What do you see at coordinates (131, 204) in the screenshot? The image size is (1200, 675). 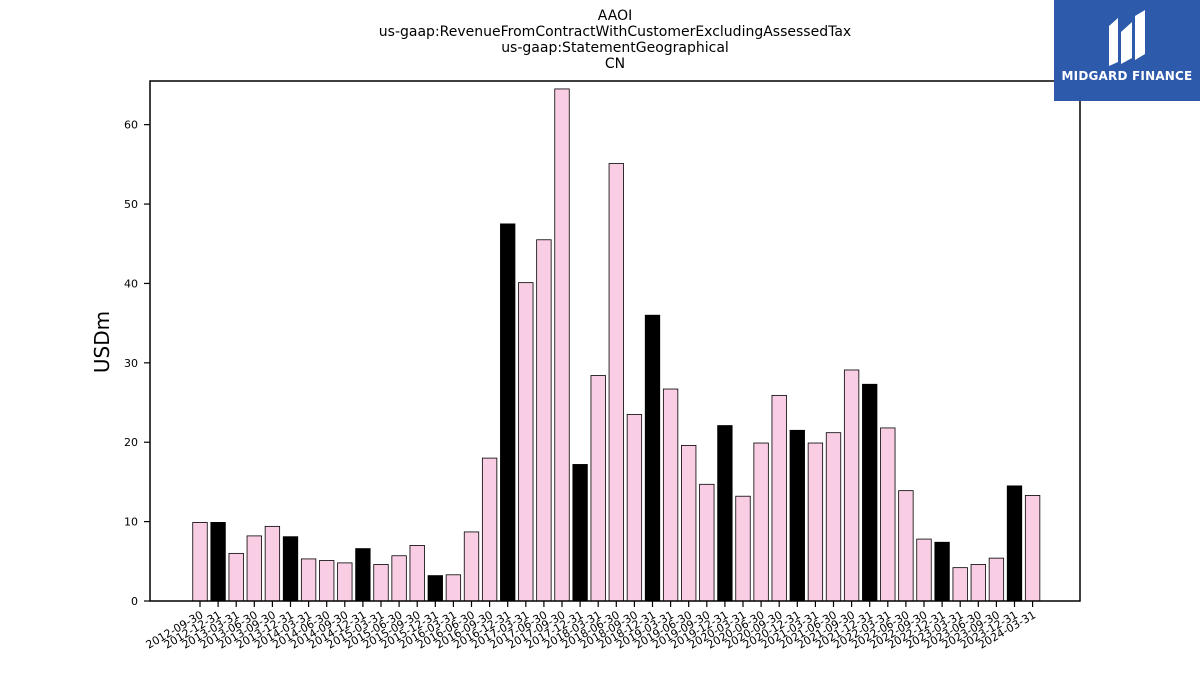 I see `y-tick-label-50: 50` at bounding box center [131, 204].